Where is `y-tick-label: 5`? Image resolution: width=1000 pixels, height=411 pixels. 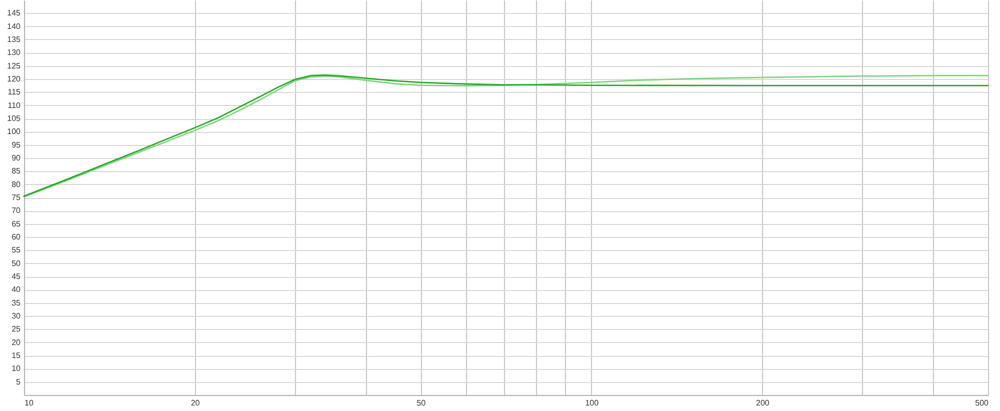
y-tick-label: 5 is located at coordinates (19, 381).